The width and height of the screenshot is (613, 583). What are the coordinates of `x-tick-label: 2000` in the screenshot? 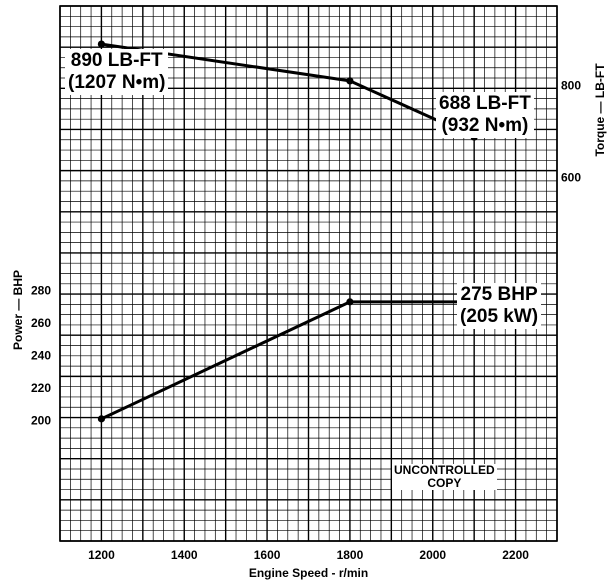 It's located at (432, 555).